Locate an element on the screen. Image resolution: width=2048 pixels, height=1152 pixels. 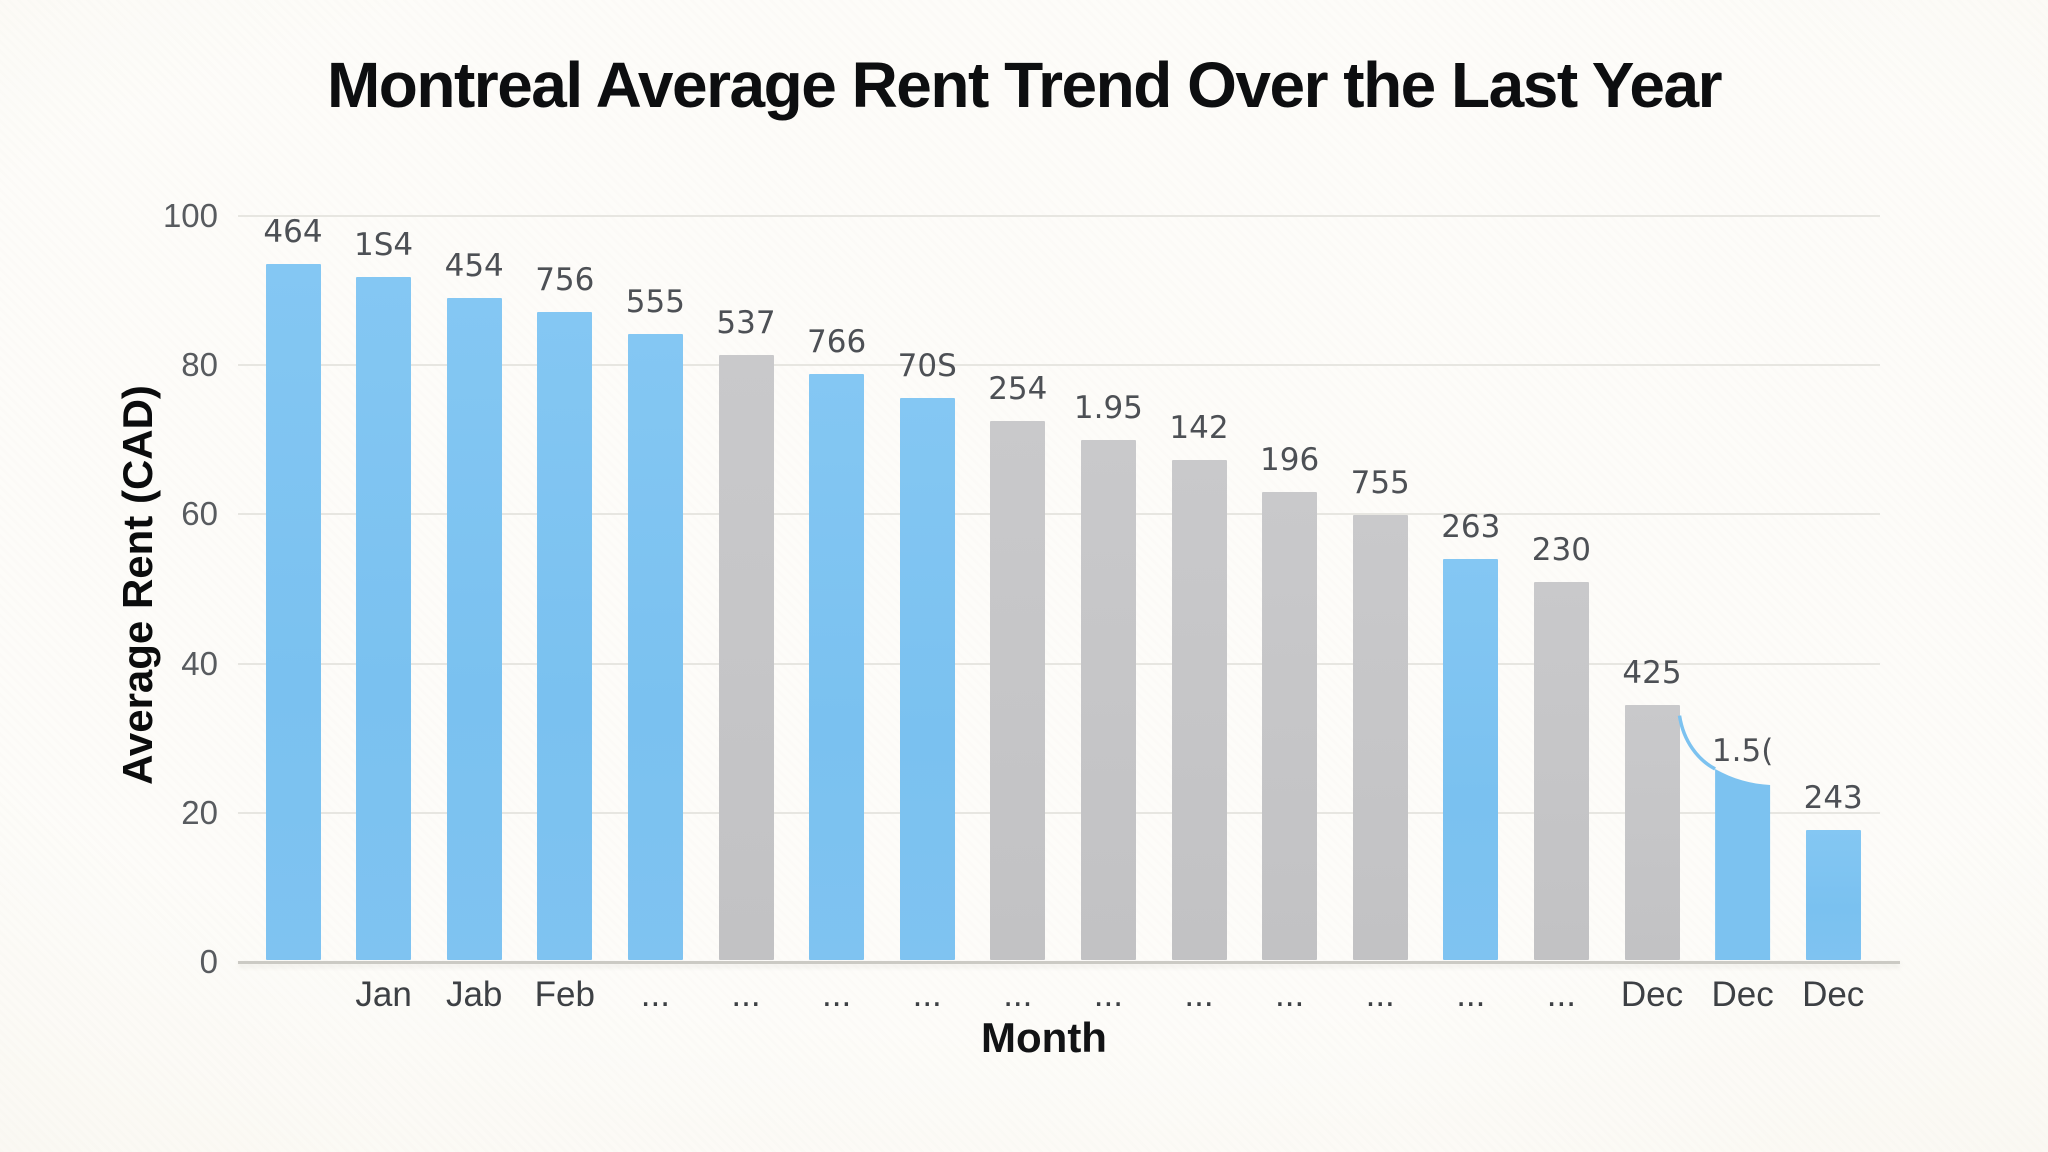
bar-value-label: 263 is located at coordinates (1471, 527).